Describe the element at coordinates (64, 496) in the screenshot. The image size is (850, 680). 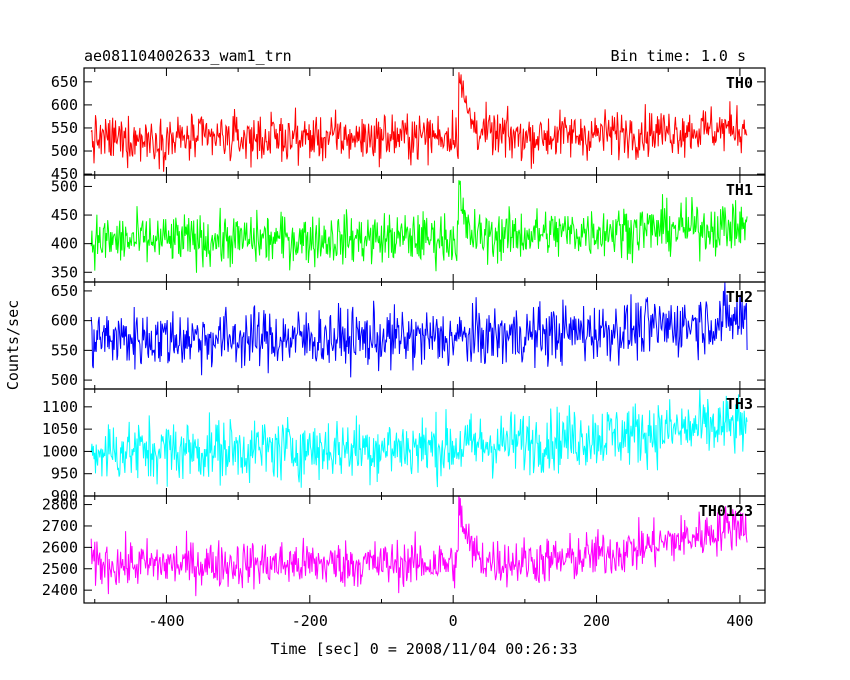
I see `y-tick-label: 900` at that location.